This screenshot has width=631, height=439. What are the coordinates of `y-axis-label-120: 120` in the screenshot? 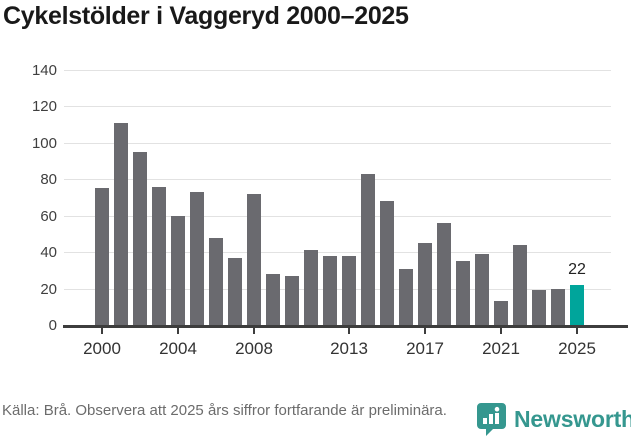 It's located at (44, 106).